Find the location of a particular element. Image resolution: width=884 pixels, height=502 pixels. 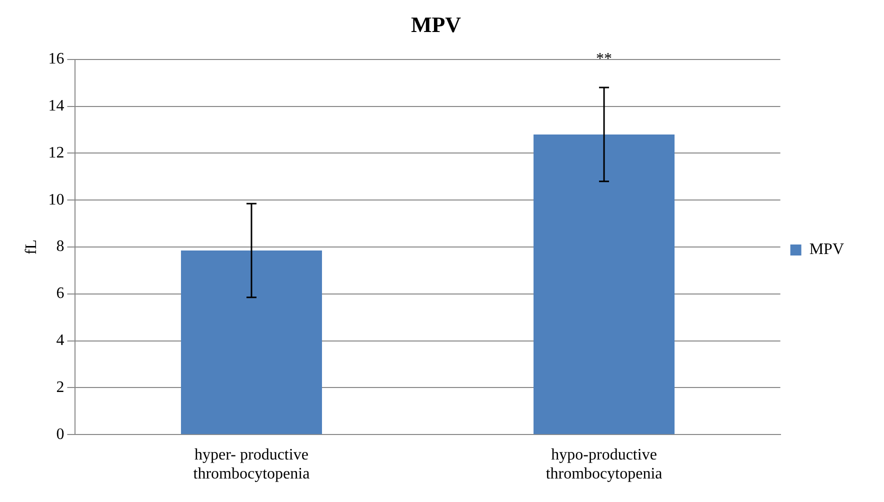

x-tick-label: hypo-productive thrombocytopenia is located at coordinates (604, 464).